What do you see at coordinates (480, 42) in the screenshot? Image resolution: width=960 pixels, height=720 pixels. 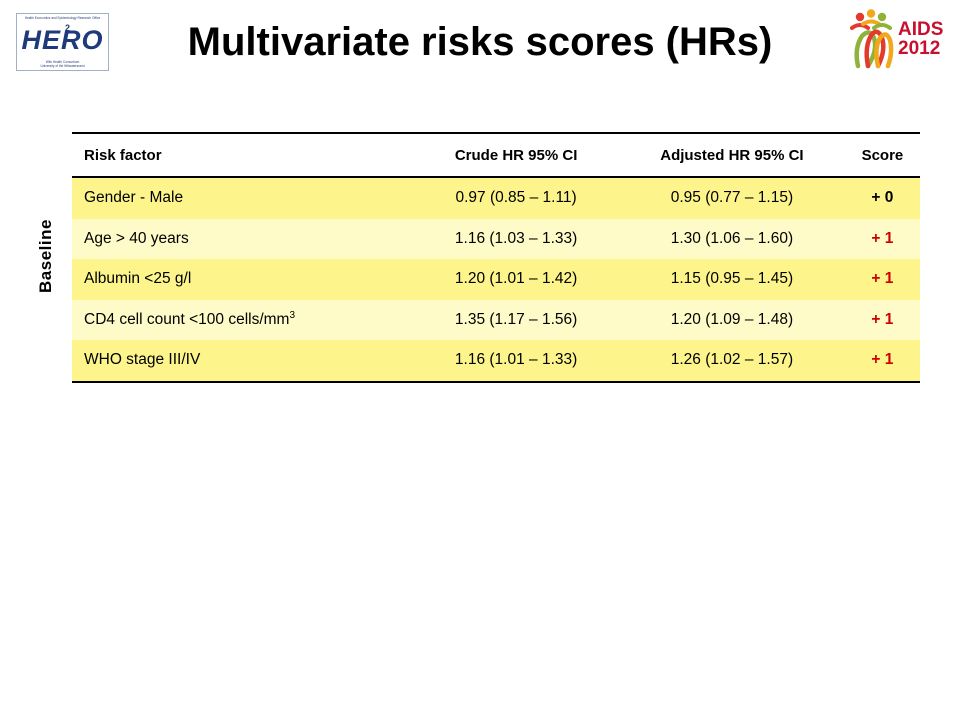 I see `slide-title: Multivariate risks scores (HRs)` at bounding box center [480, 42].